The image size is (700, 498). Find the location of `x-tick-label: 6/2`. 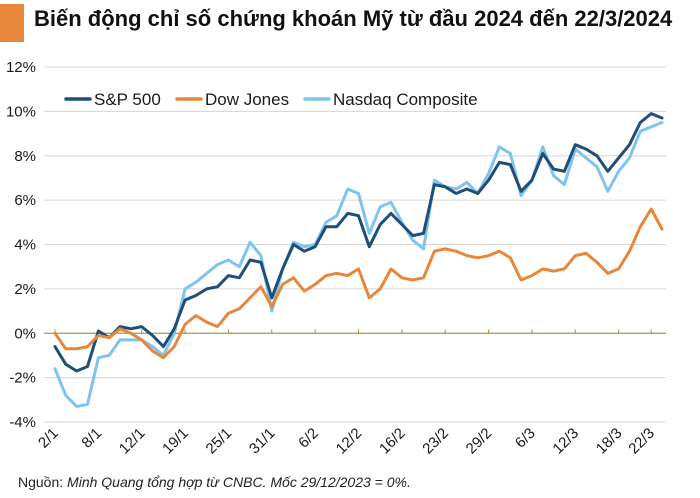

x-tick-label: 6/2 is located at coordinates (308, 438).